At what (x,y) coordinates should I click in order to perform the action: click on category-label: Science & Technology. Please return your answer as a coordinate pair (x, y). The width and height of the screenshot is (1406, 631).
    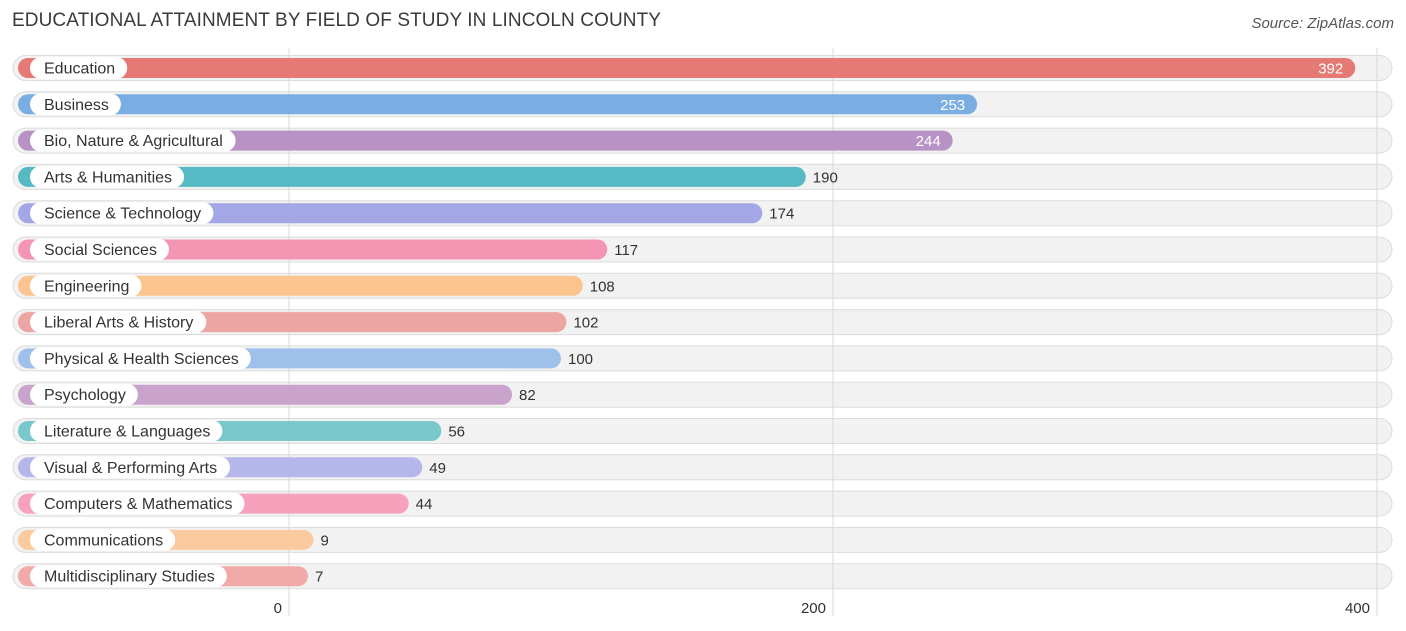
    Looking at the image, I should click on (122, 214).